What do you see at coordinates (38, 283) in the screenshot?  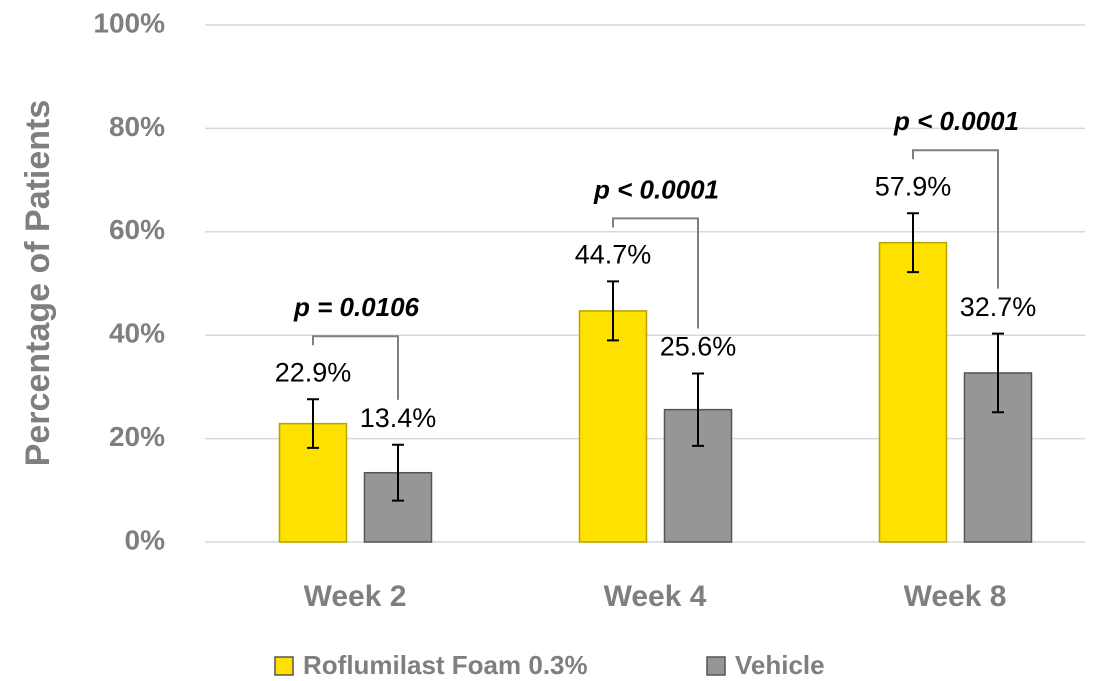 I see `y-axis-title: Percentage of Patients` at bounding box center [38, 283].